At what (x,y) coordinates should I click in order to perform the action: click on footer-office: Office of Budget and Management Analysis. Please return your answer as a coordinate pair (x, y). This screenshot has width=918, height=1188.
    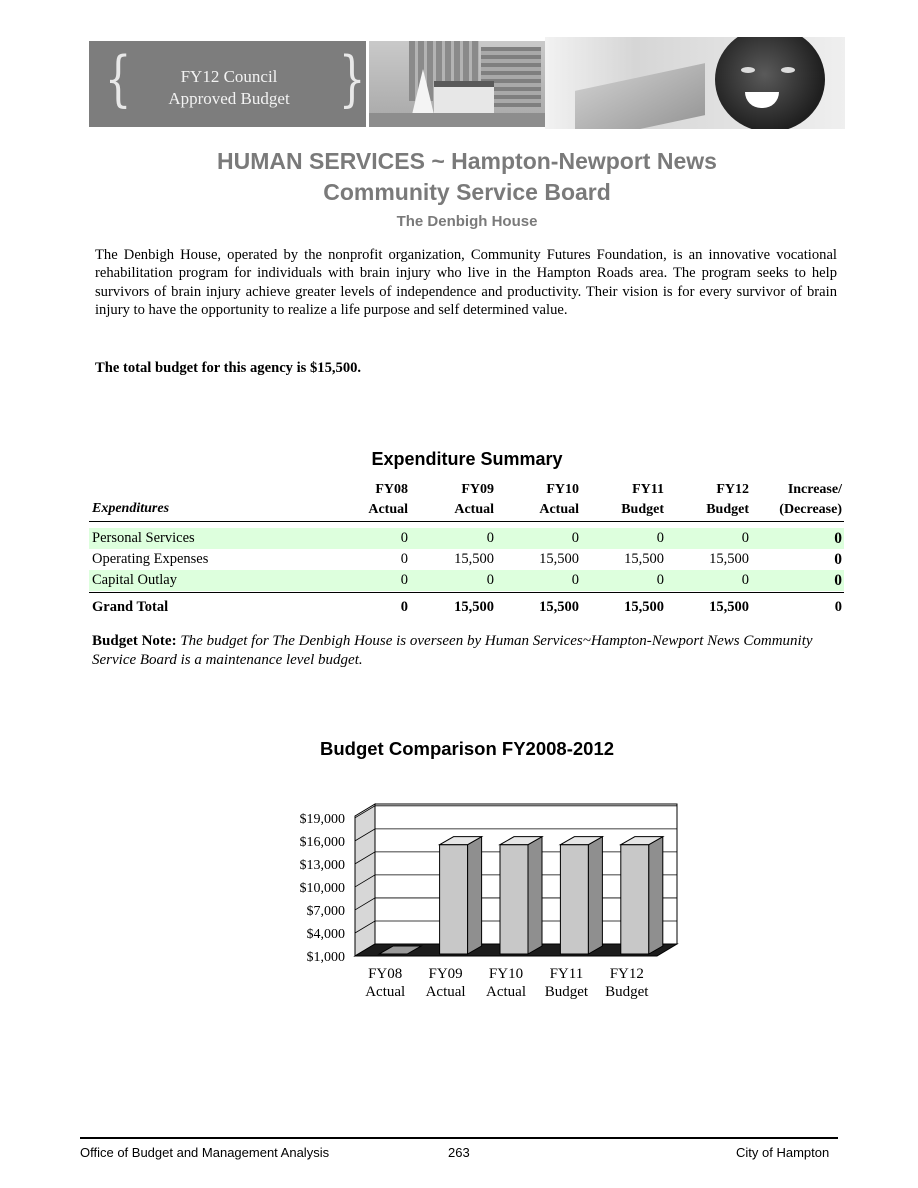
    Looking at the image, I should click on (205, 1152).